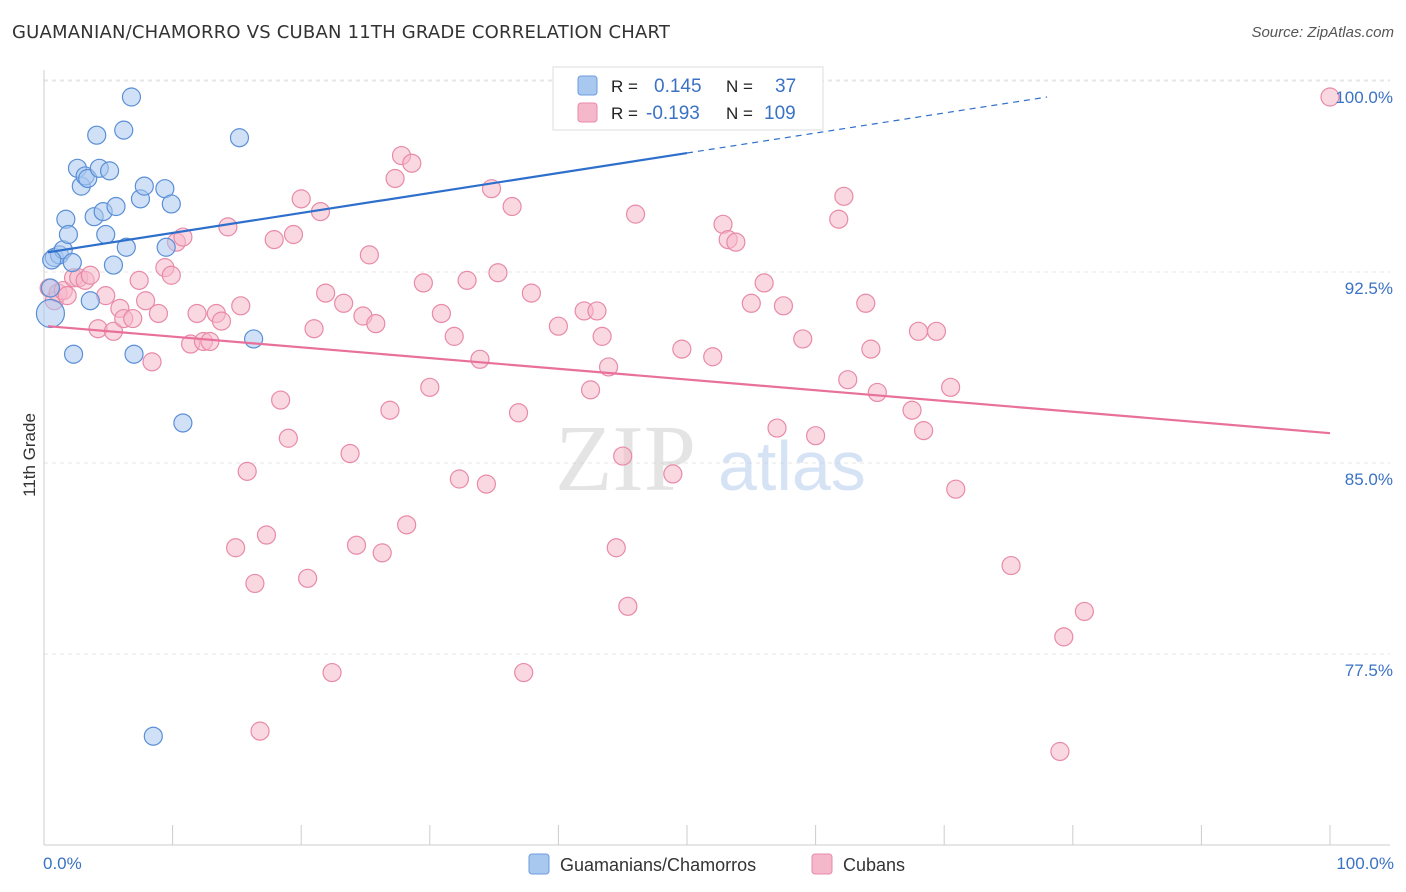 The image size is (1406, 892). I want to click on legend-item-cubans-swatch, so click(822, 864).